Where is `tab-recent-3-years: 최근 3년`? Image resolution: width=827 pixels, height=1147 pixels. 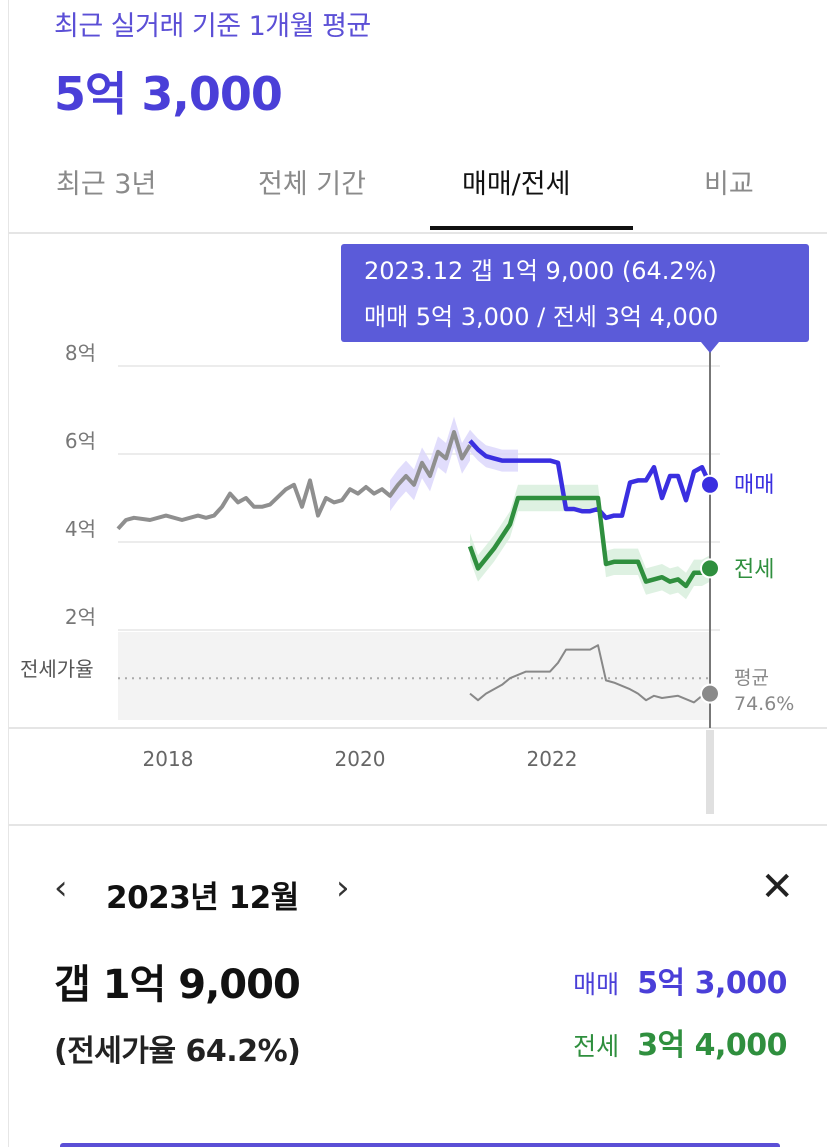 tab-recent-3-years: 최근 3년 is located at coordinates (106, 184).